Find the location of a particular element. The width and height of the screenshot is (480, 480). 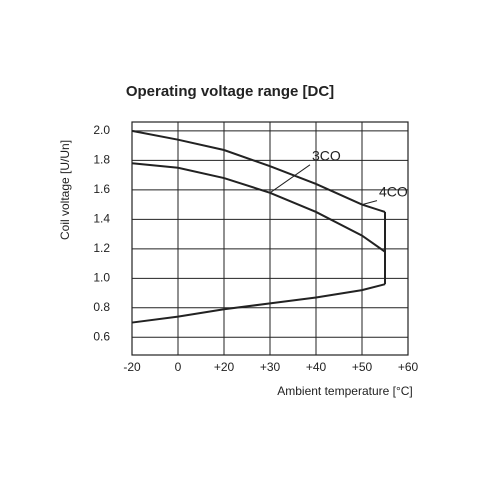

x-axis-label: Ambient temperature [°C] is located at coordinates (345, 391).